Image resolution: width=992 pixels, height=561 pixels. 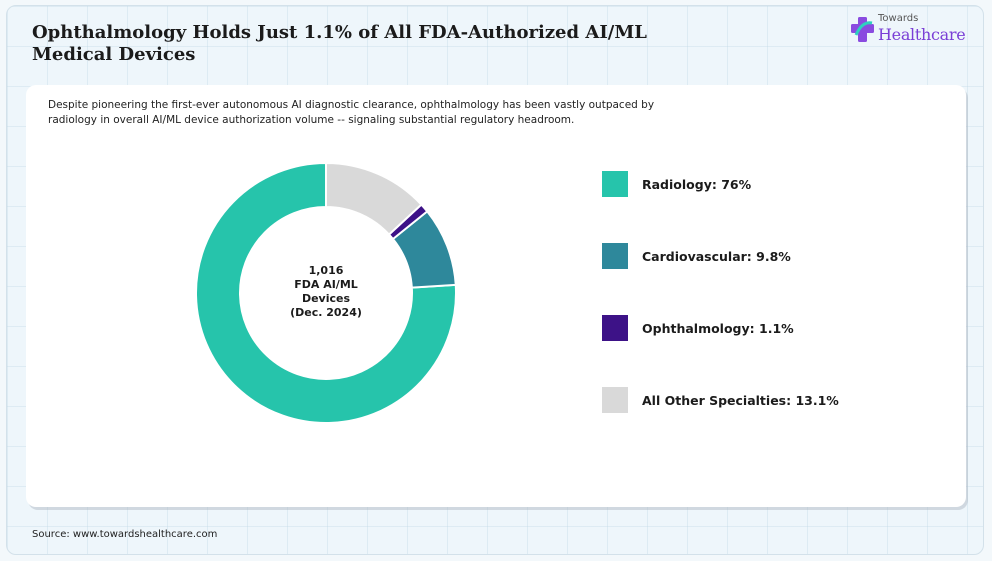 I want to click on donut-center-label: 1,016 FDA AI/ML Devices (Dec. 2024), so click(x=326, y=292).